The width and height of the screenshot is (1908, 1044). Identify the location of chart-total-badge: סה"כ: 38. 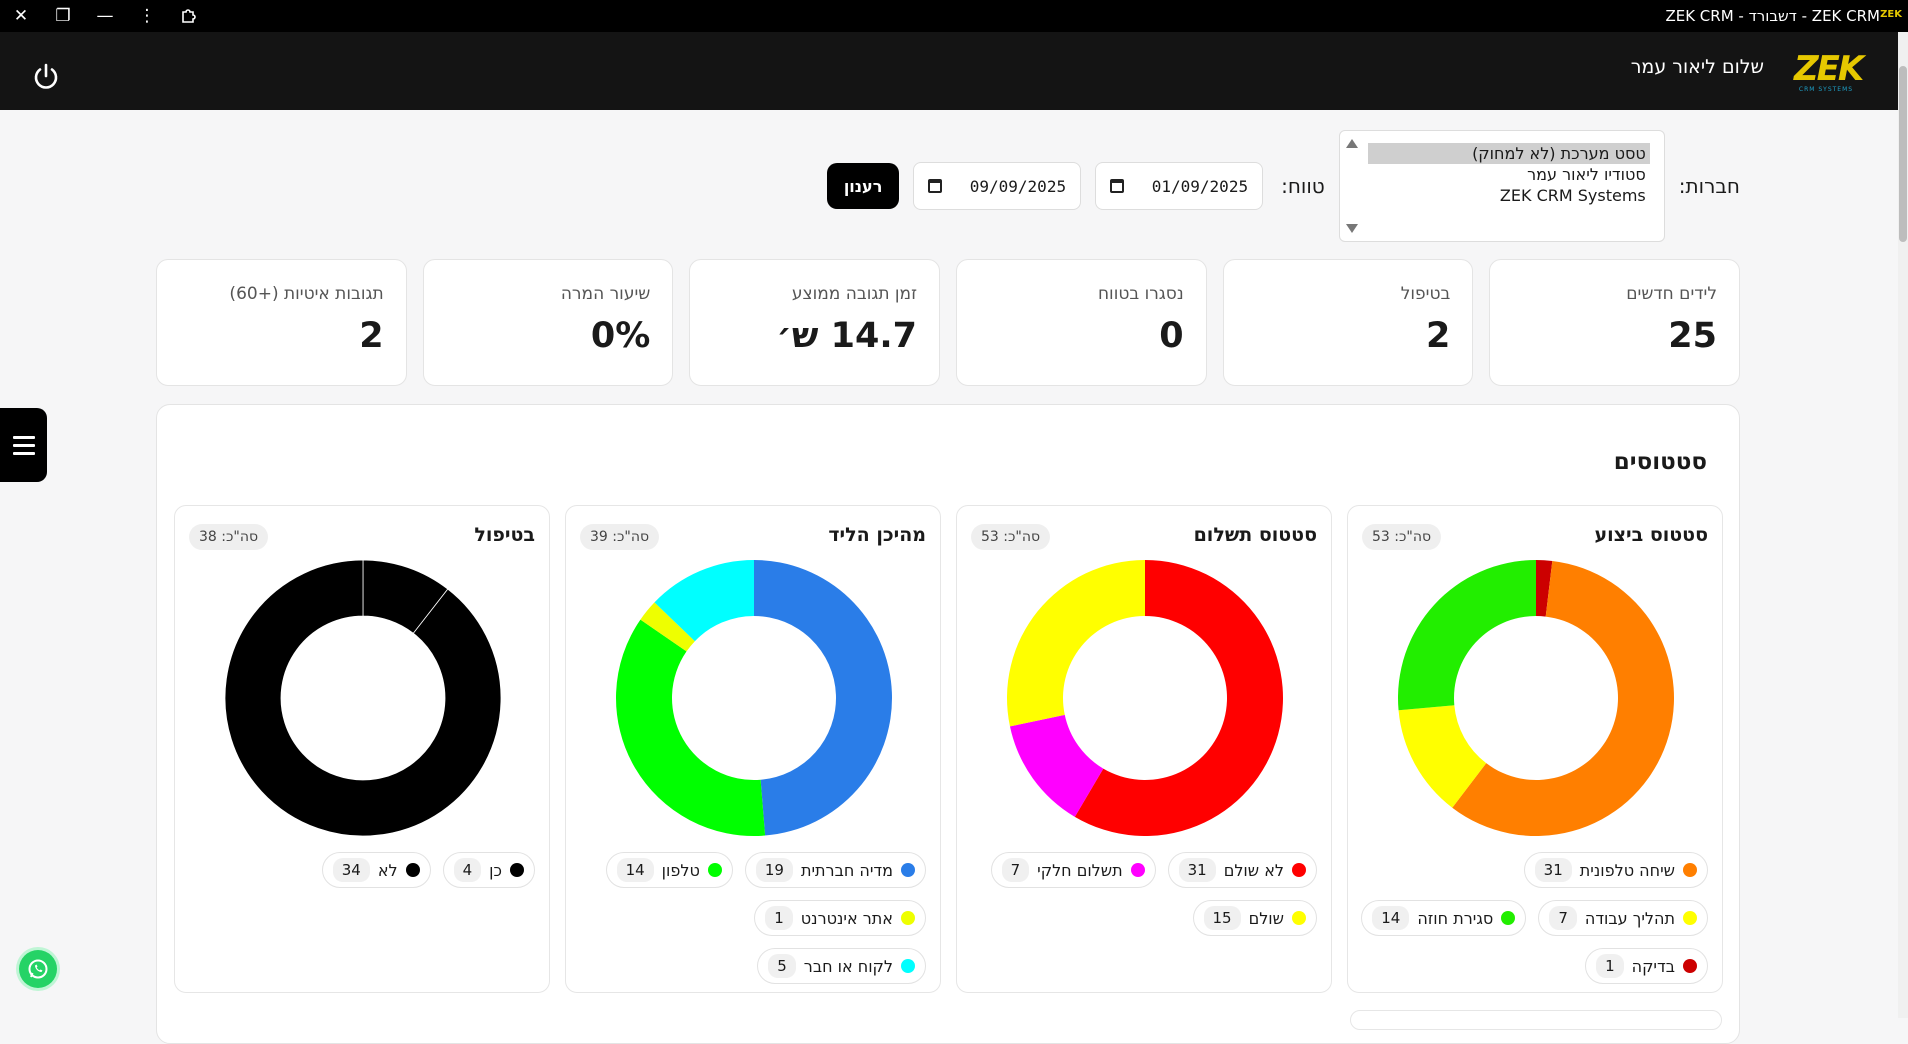
(229, 537).